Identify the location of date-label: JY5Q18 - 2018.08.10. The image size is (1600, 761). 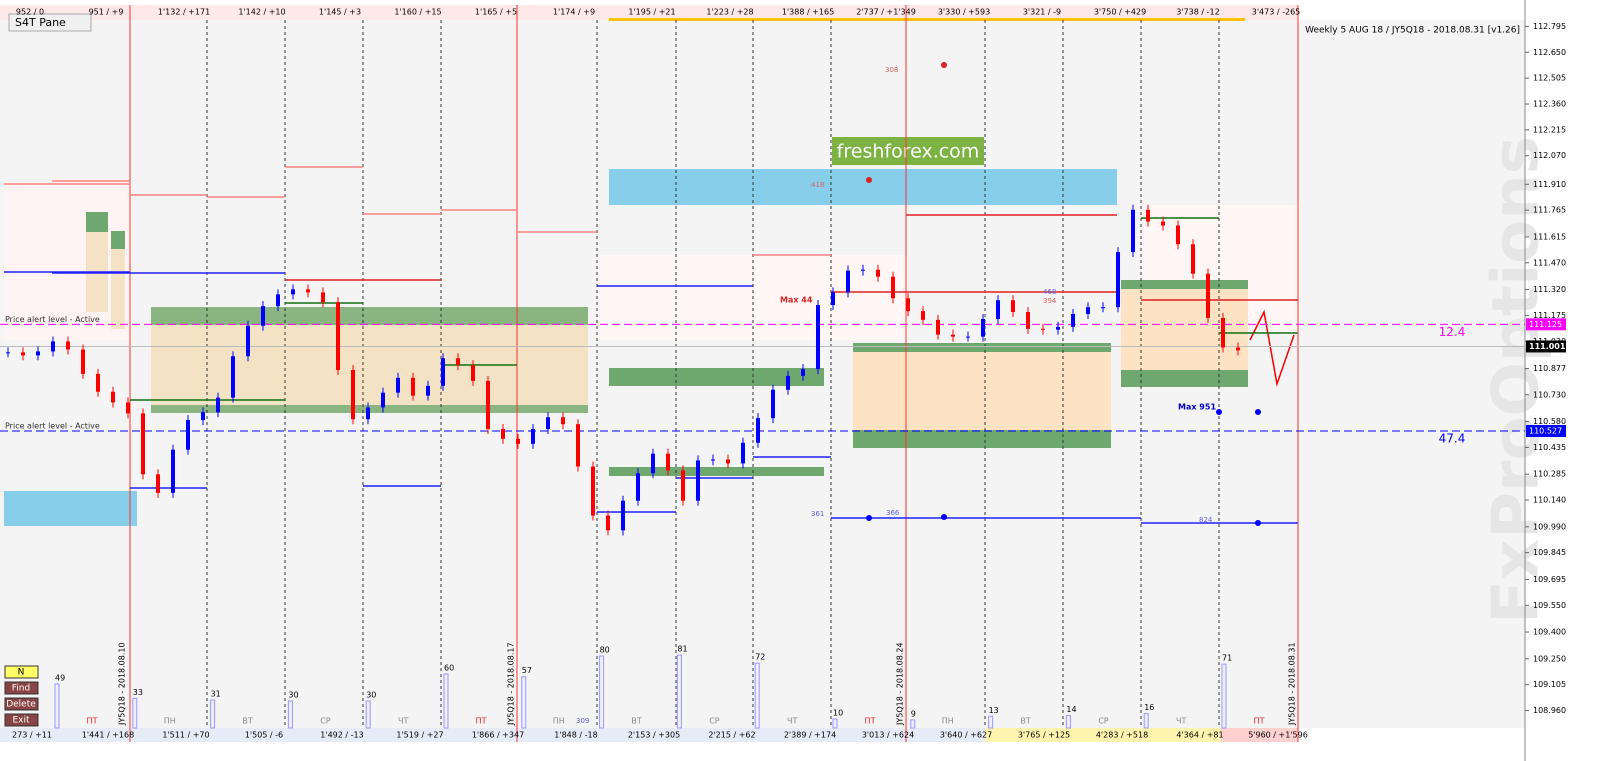
(122, 684).